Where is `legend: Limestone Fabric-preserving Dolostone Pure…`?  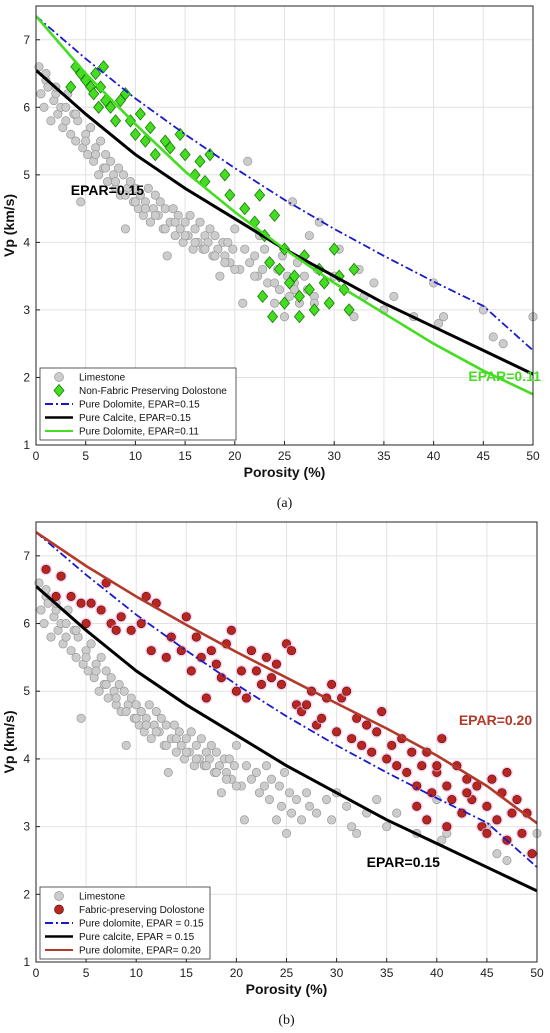
legend: Limestone Fabric-preserving Dolostone Pure… is located at coordinates (125, 923).